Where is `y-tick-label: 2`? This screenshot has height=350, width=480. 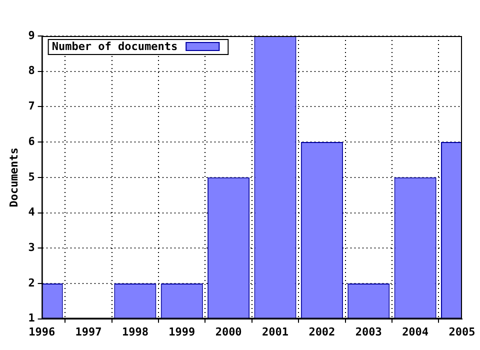 y-tick-label: 2 is located at coordinates (31, 283).